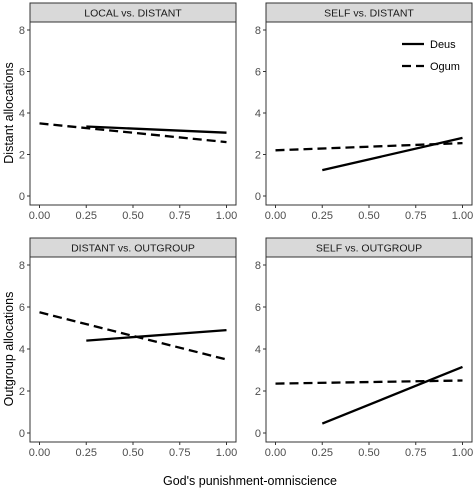  Describe the element at coordinates (445, 67) in the screenshot. I see `legend-label-ogum: Ogum` at that location.